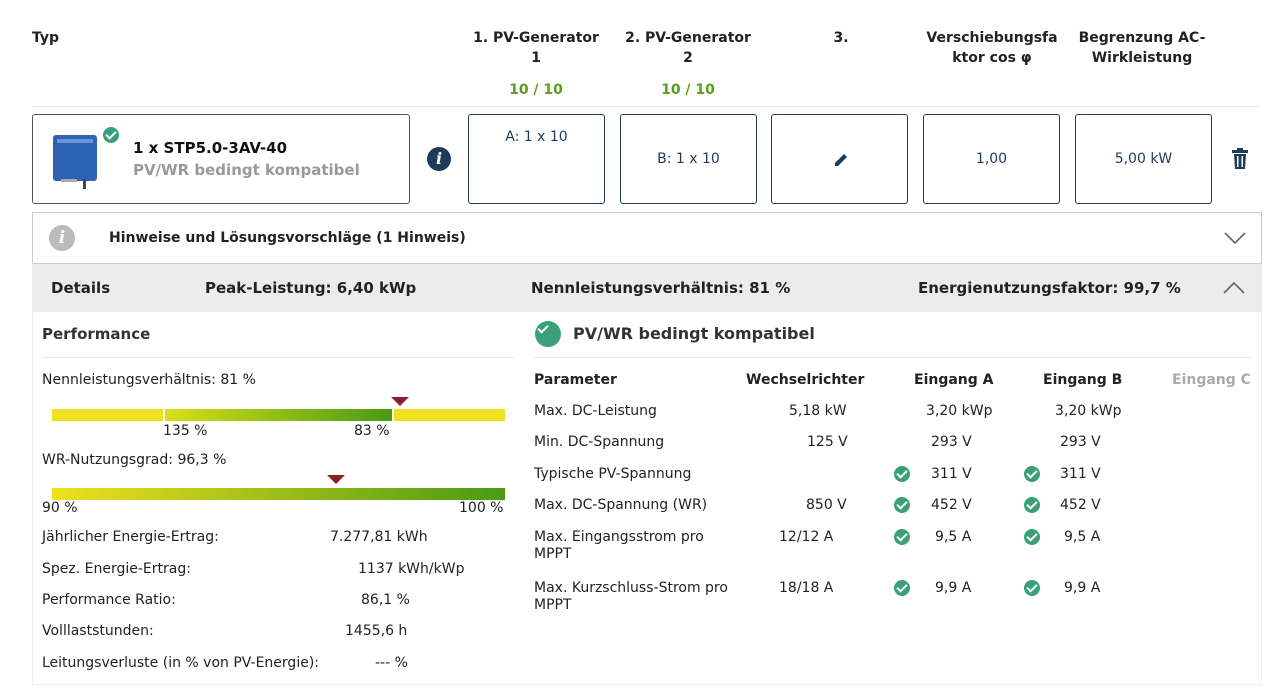 Image resolution: width=1280 pixels, height=695 pixels. I want to click on inverter-image, so click(77, 159).